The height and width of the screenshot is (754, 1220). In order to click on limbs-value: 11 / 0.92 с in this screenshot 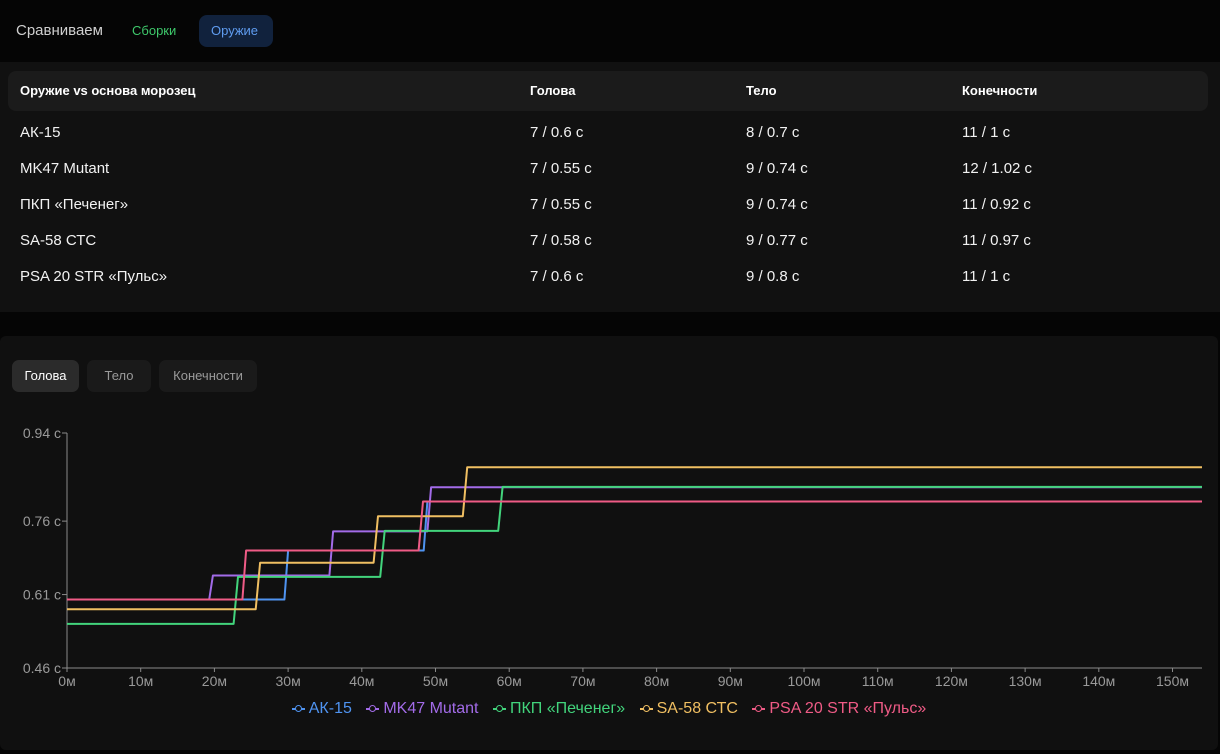, I will do `click(996, 204)`.